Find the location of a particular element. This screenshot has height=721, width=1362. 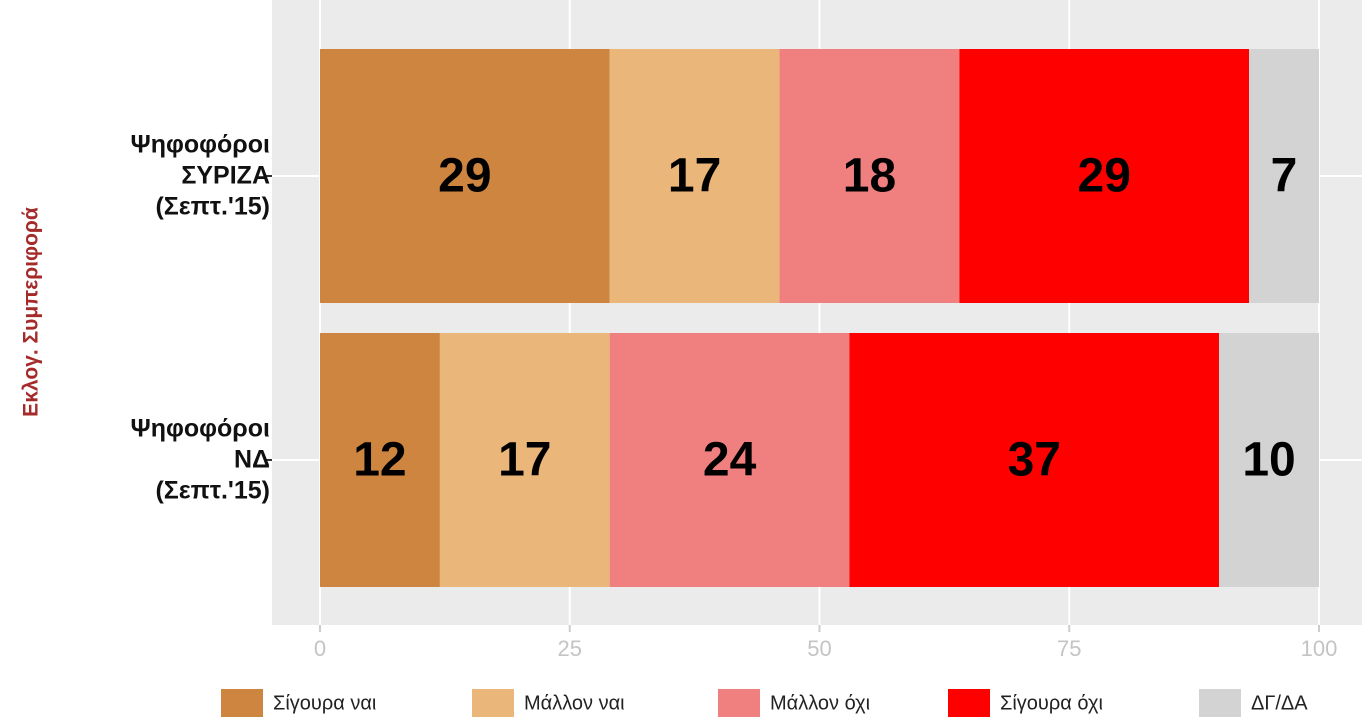

data-label: 37 is located at coordinates (1034, 460).